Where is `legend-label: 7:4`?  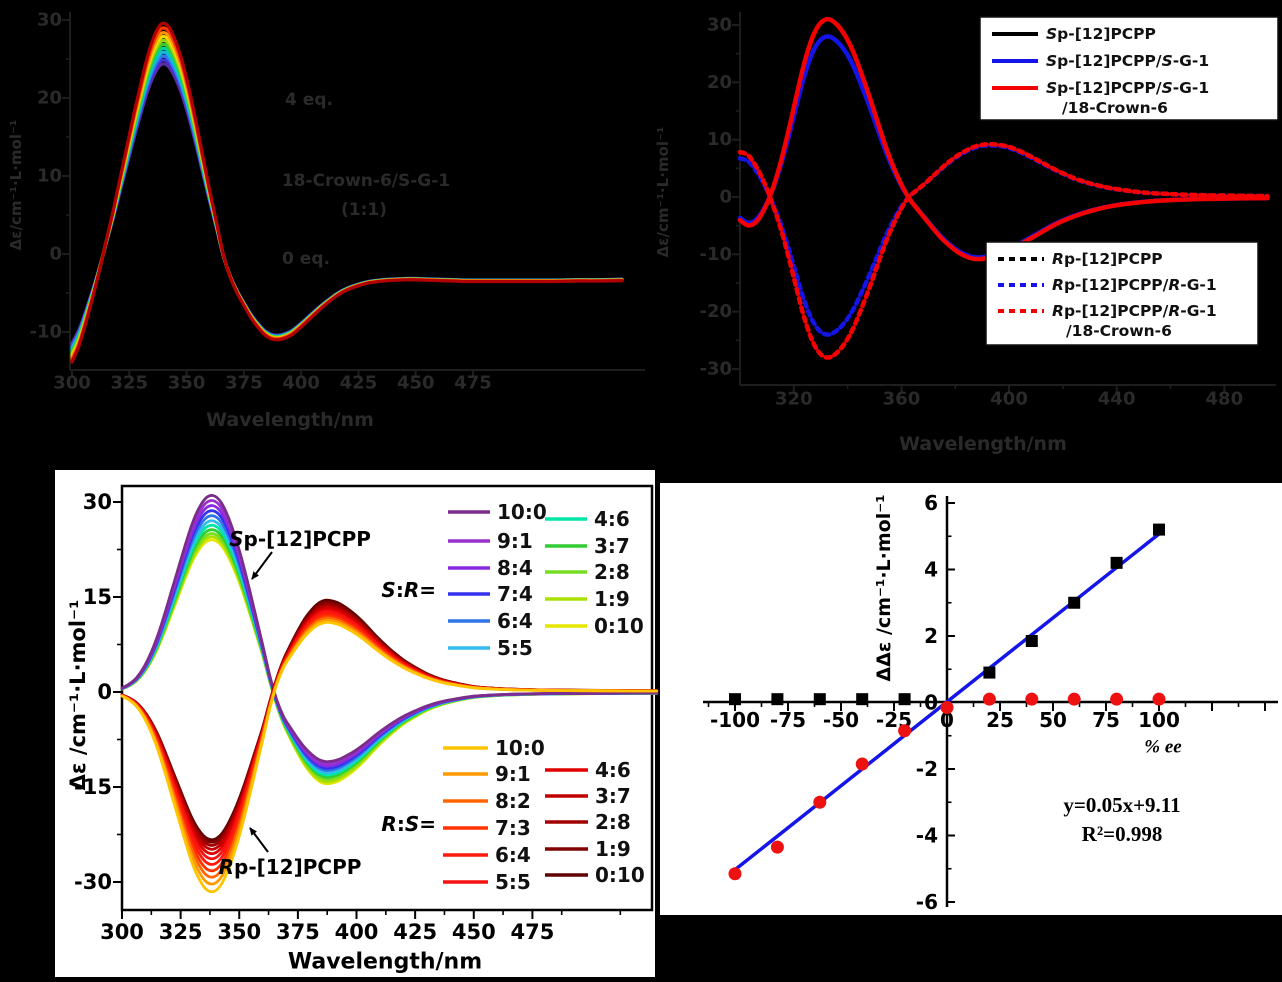
legend-label: 7:4 is located at coordinates (515, 594).